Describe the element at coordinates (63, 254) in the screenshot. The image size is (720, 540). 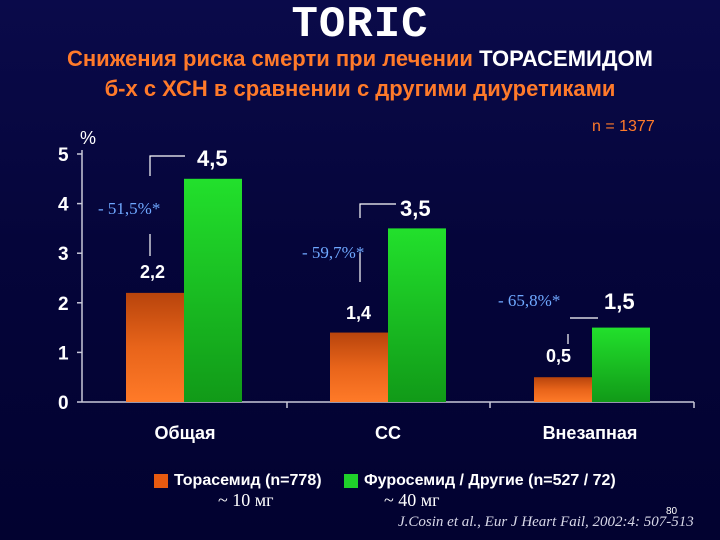
I see `y-tick-label: 3` at that location.